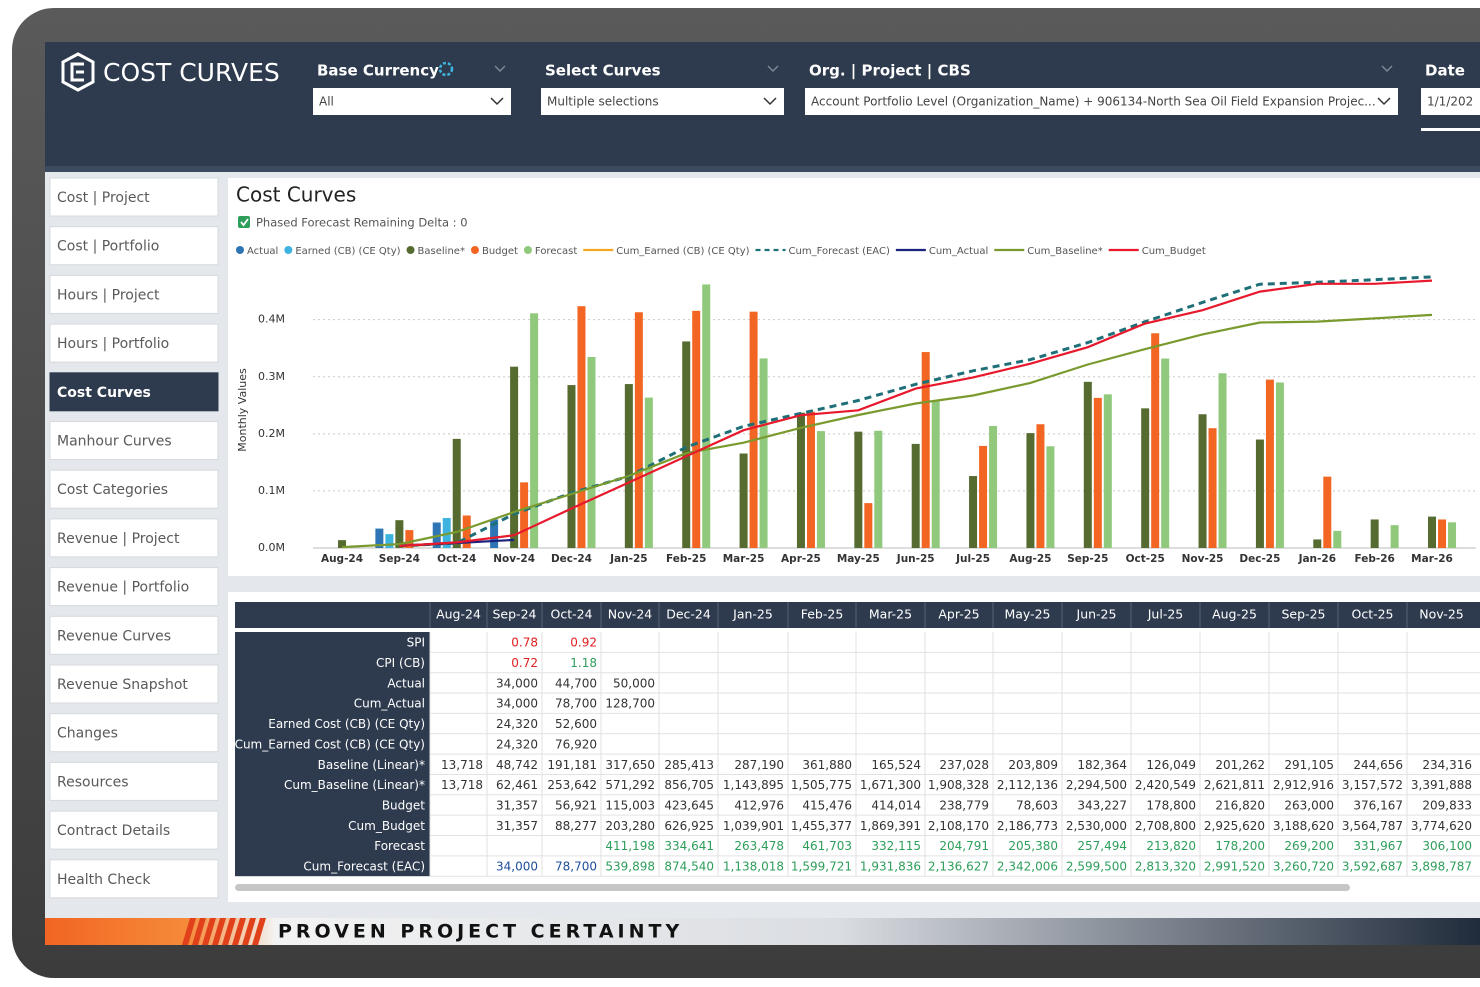 The width and height of the screenshot is (1480, 987). What do you see at coordinates (517, 867) in the screenshot?
I see `table-cell: 34,000` at bounding box center [517, 867].